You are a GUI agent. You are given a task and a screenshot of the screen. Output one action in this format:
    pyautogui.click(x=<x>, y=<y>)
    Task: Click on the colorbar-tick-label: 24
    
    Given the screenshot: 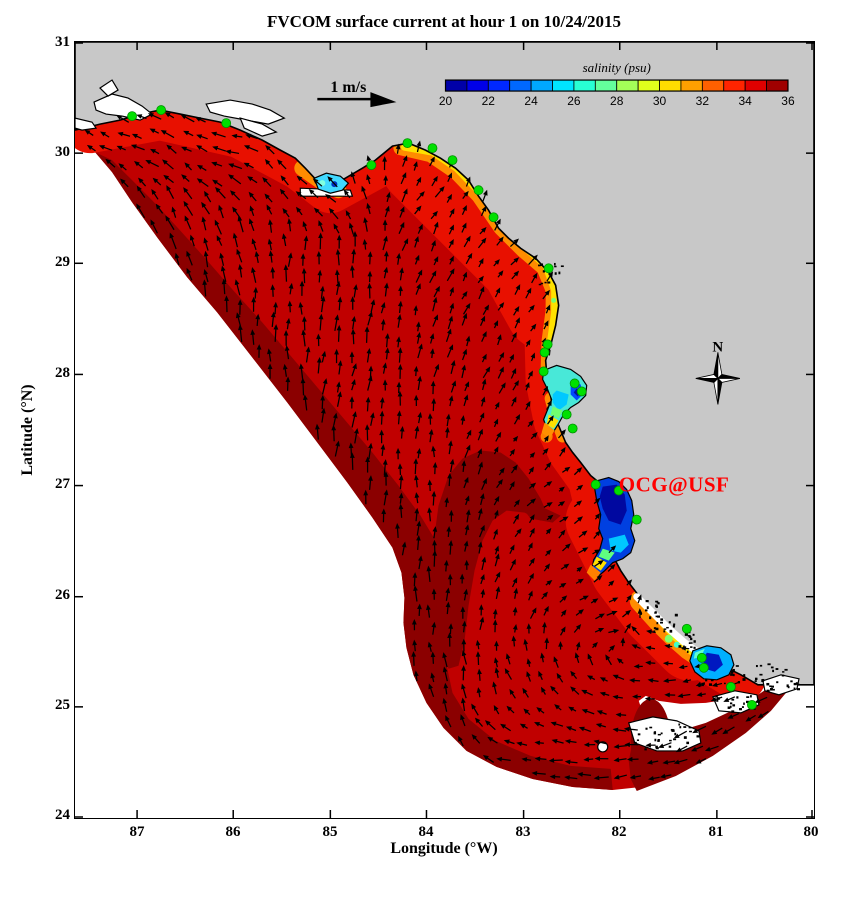 What is the action you would take?
    pyautogui.click(x=531, y=101)
    